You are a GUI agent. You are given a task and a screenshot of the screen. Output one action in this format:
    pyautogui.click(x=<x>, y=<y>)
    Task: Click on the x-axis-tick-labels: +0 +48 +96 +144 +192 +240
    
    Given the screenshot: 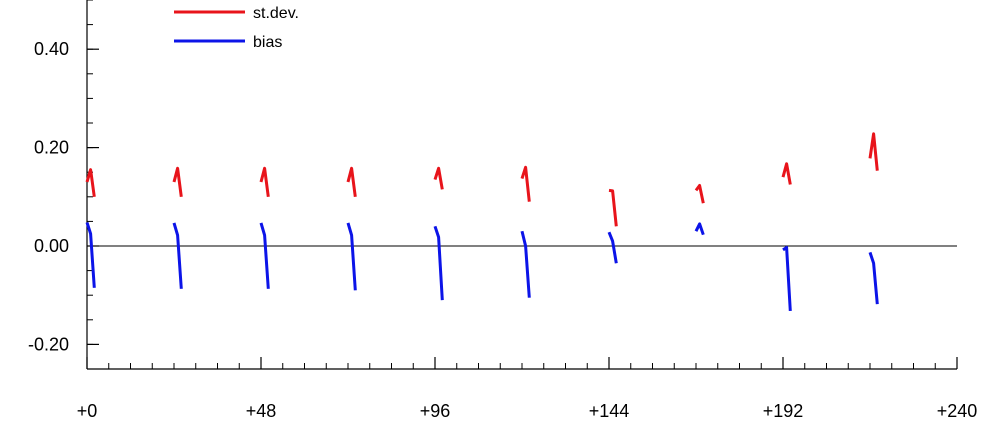 What is the action you would take?
    pyautogui.click(x=527, y=411)
    